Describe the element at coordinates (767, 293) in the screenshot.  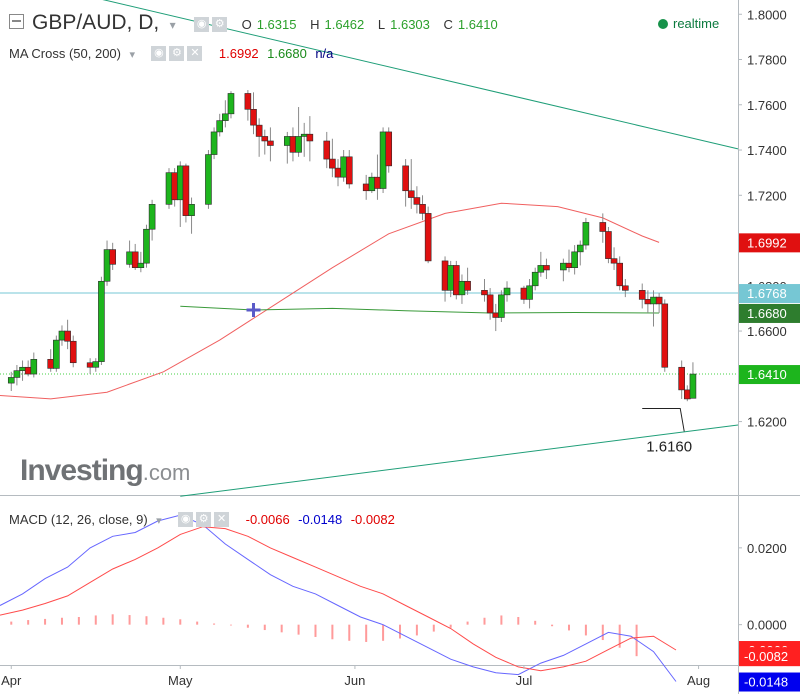
I see `price-tag-label: 1.6768` at that location.